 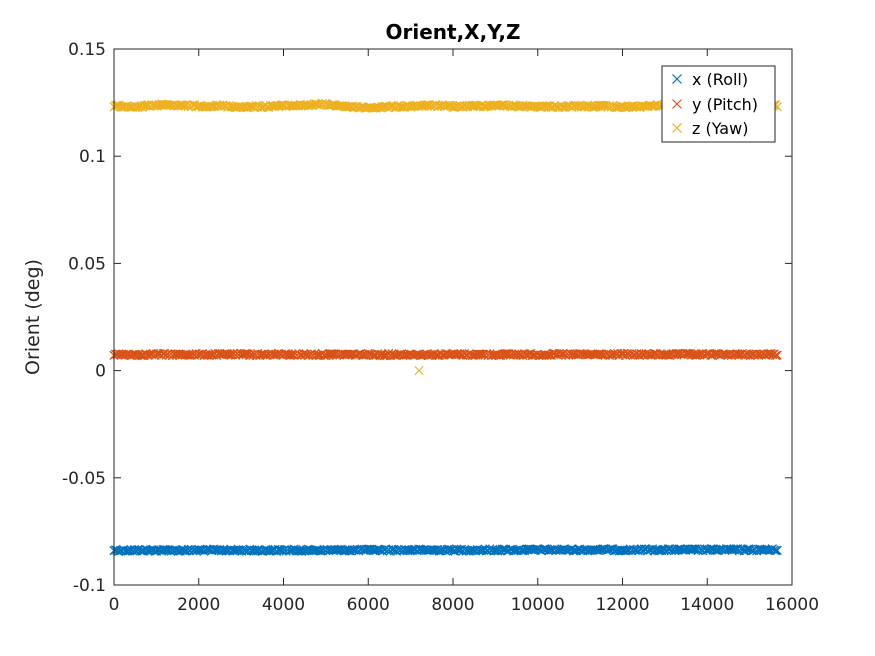 I want to click on legend-label-yaw: z (Yaw), so click(x=720, y=128).